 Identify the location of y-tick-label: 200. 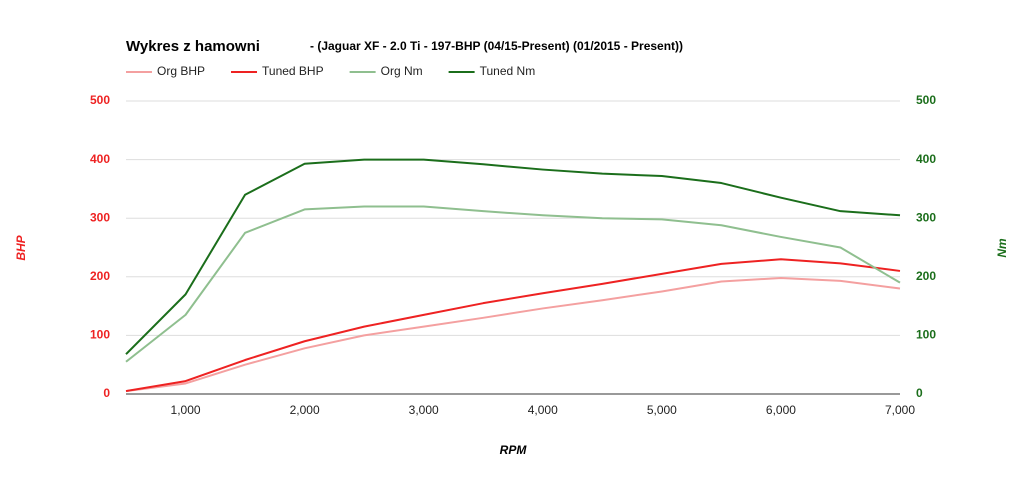
(100, 276).